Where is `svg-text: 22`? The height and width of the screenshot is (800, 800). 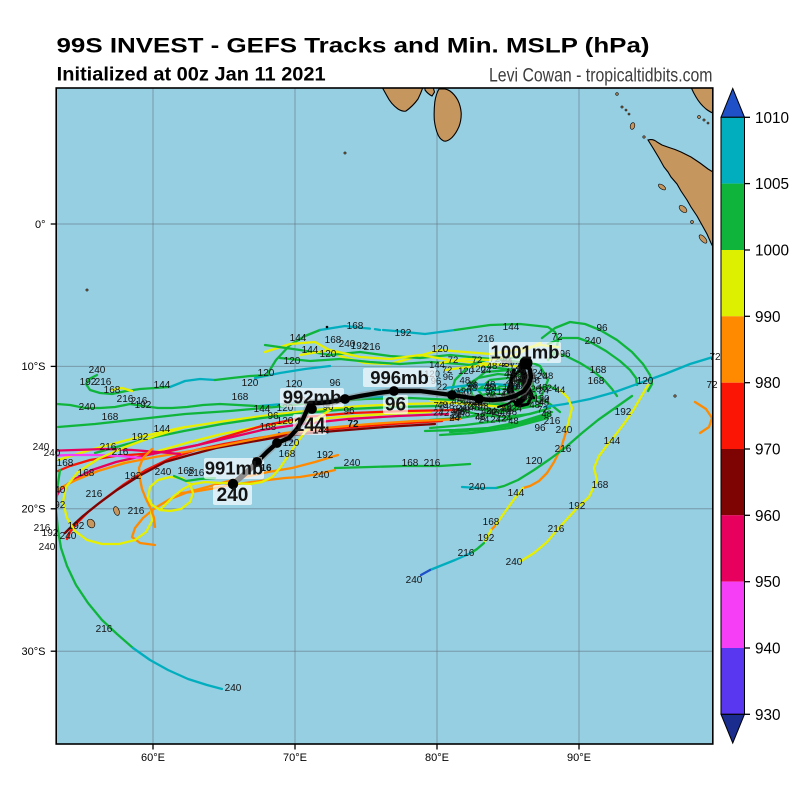 svg-text: 22 is located at coordinates (442, 387).